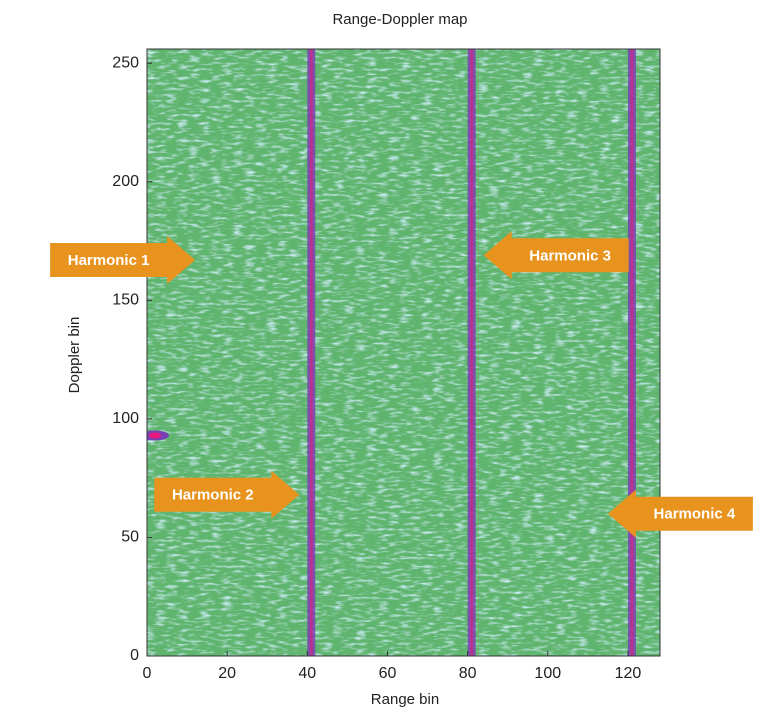 This screenshot has width=783, height=718. I want to click on spot-core, so click(155, 435).